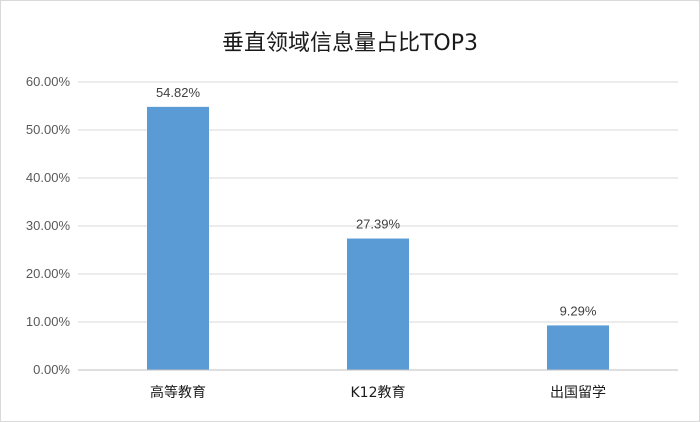 The width and height of the screenshot is (700, 422). I want to click on category-label: K12教育, so click(378, 393).